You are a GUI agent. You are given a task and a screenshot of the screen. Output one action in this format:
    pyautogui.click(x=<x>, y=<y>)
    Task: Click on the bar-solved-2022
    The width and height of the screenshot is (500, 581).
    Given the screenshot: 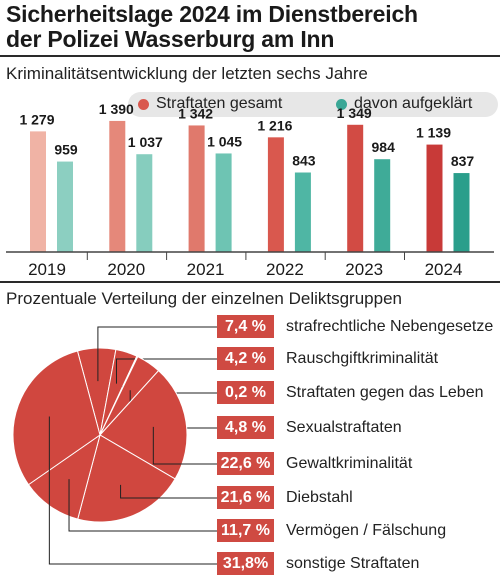 What is the action you would take?
    pyautogui.click(x=302, y=212)
    